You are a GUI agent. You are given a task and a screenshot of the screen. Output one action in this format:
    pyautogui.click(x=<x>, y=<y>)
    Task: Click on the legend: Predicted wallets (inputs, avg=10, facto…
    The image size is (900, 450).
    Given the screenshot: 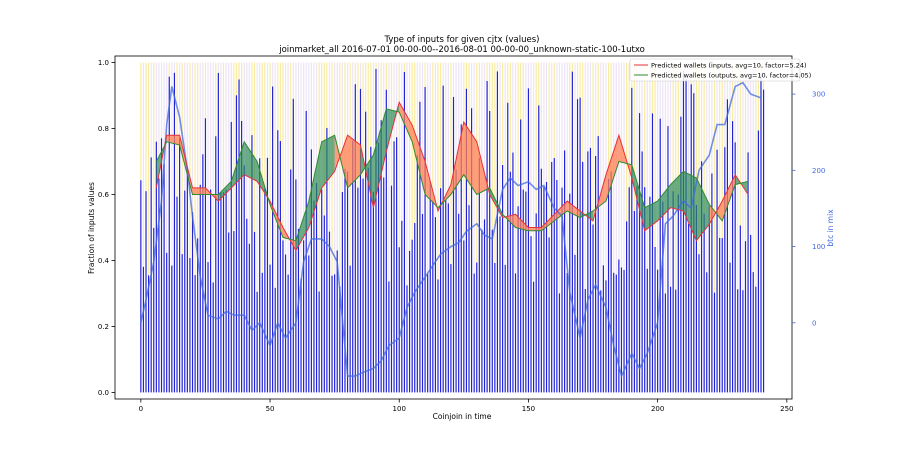 What is the action you would take?
    pyautogui.click(x=720, y=70)
    